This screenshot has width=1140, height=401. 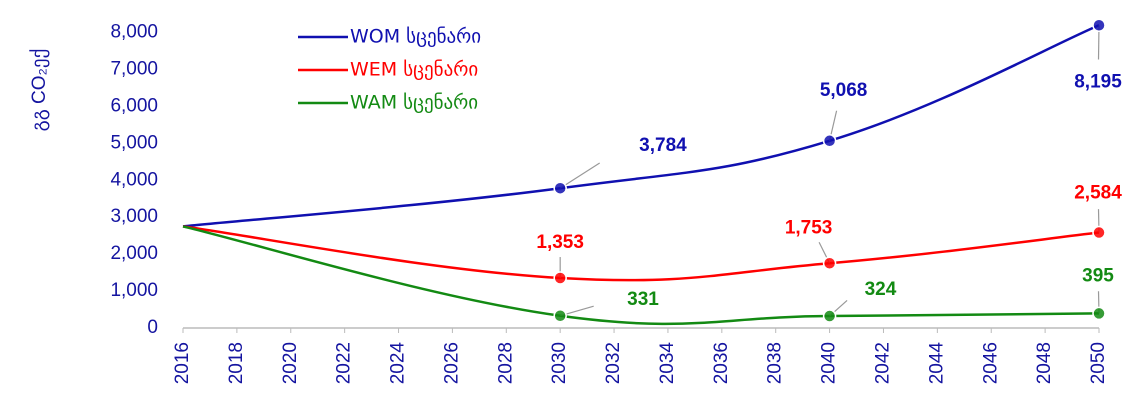 What do you see at coordinates (505, 363) in the screenshot?
I see `x-tick-label: 2028` at bounding box center [505, 363].